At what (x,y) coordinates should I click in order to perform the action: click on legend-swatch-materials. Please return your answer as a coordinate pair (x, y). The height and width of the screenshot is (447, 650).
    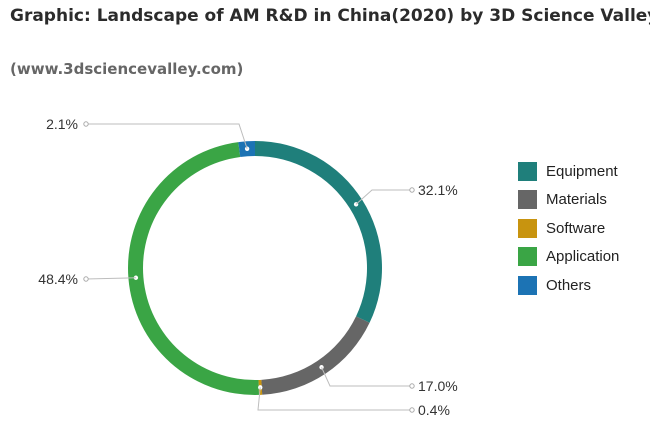
    Looking at the image, I should click on (527, 200).